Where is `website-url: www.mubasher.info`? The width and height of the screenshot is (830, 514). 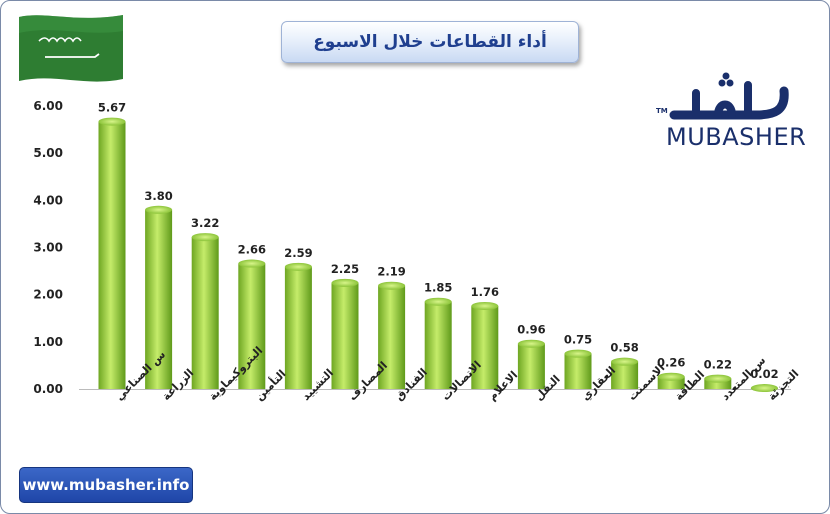 website-url: www.mubasher.info is located at coordinates (106, 485).